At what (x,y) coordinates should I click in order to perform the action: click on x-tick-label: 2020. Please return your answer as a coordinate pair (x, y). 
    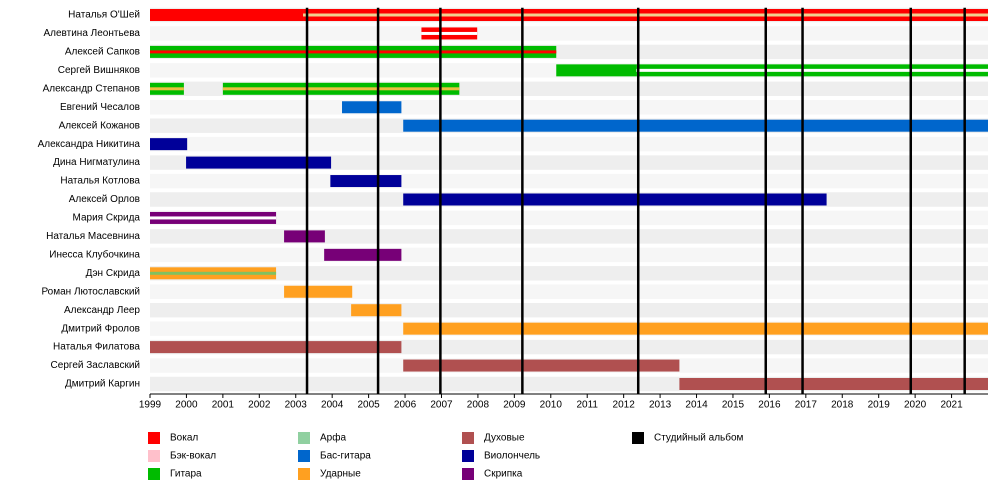
    Looking at the image, I should click on (915, 405).